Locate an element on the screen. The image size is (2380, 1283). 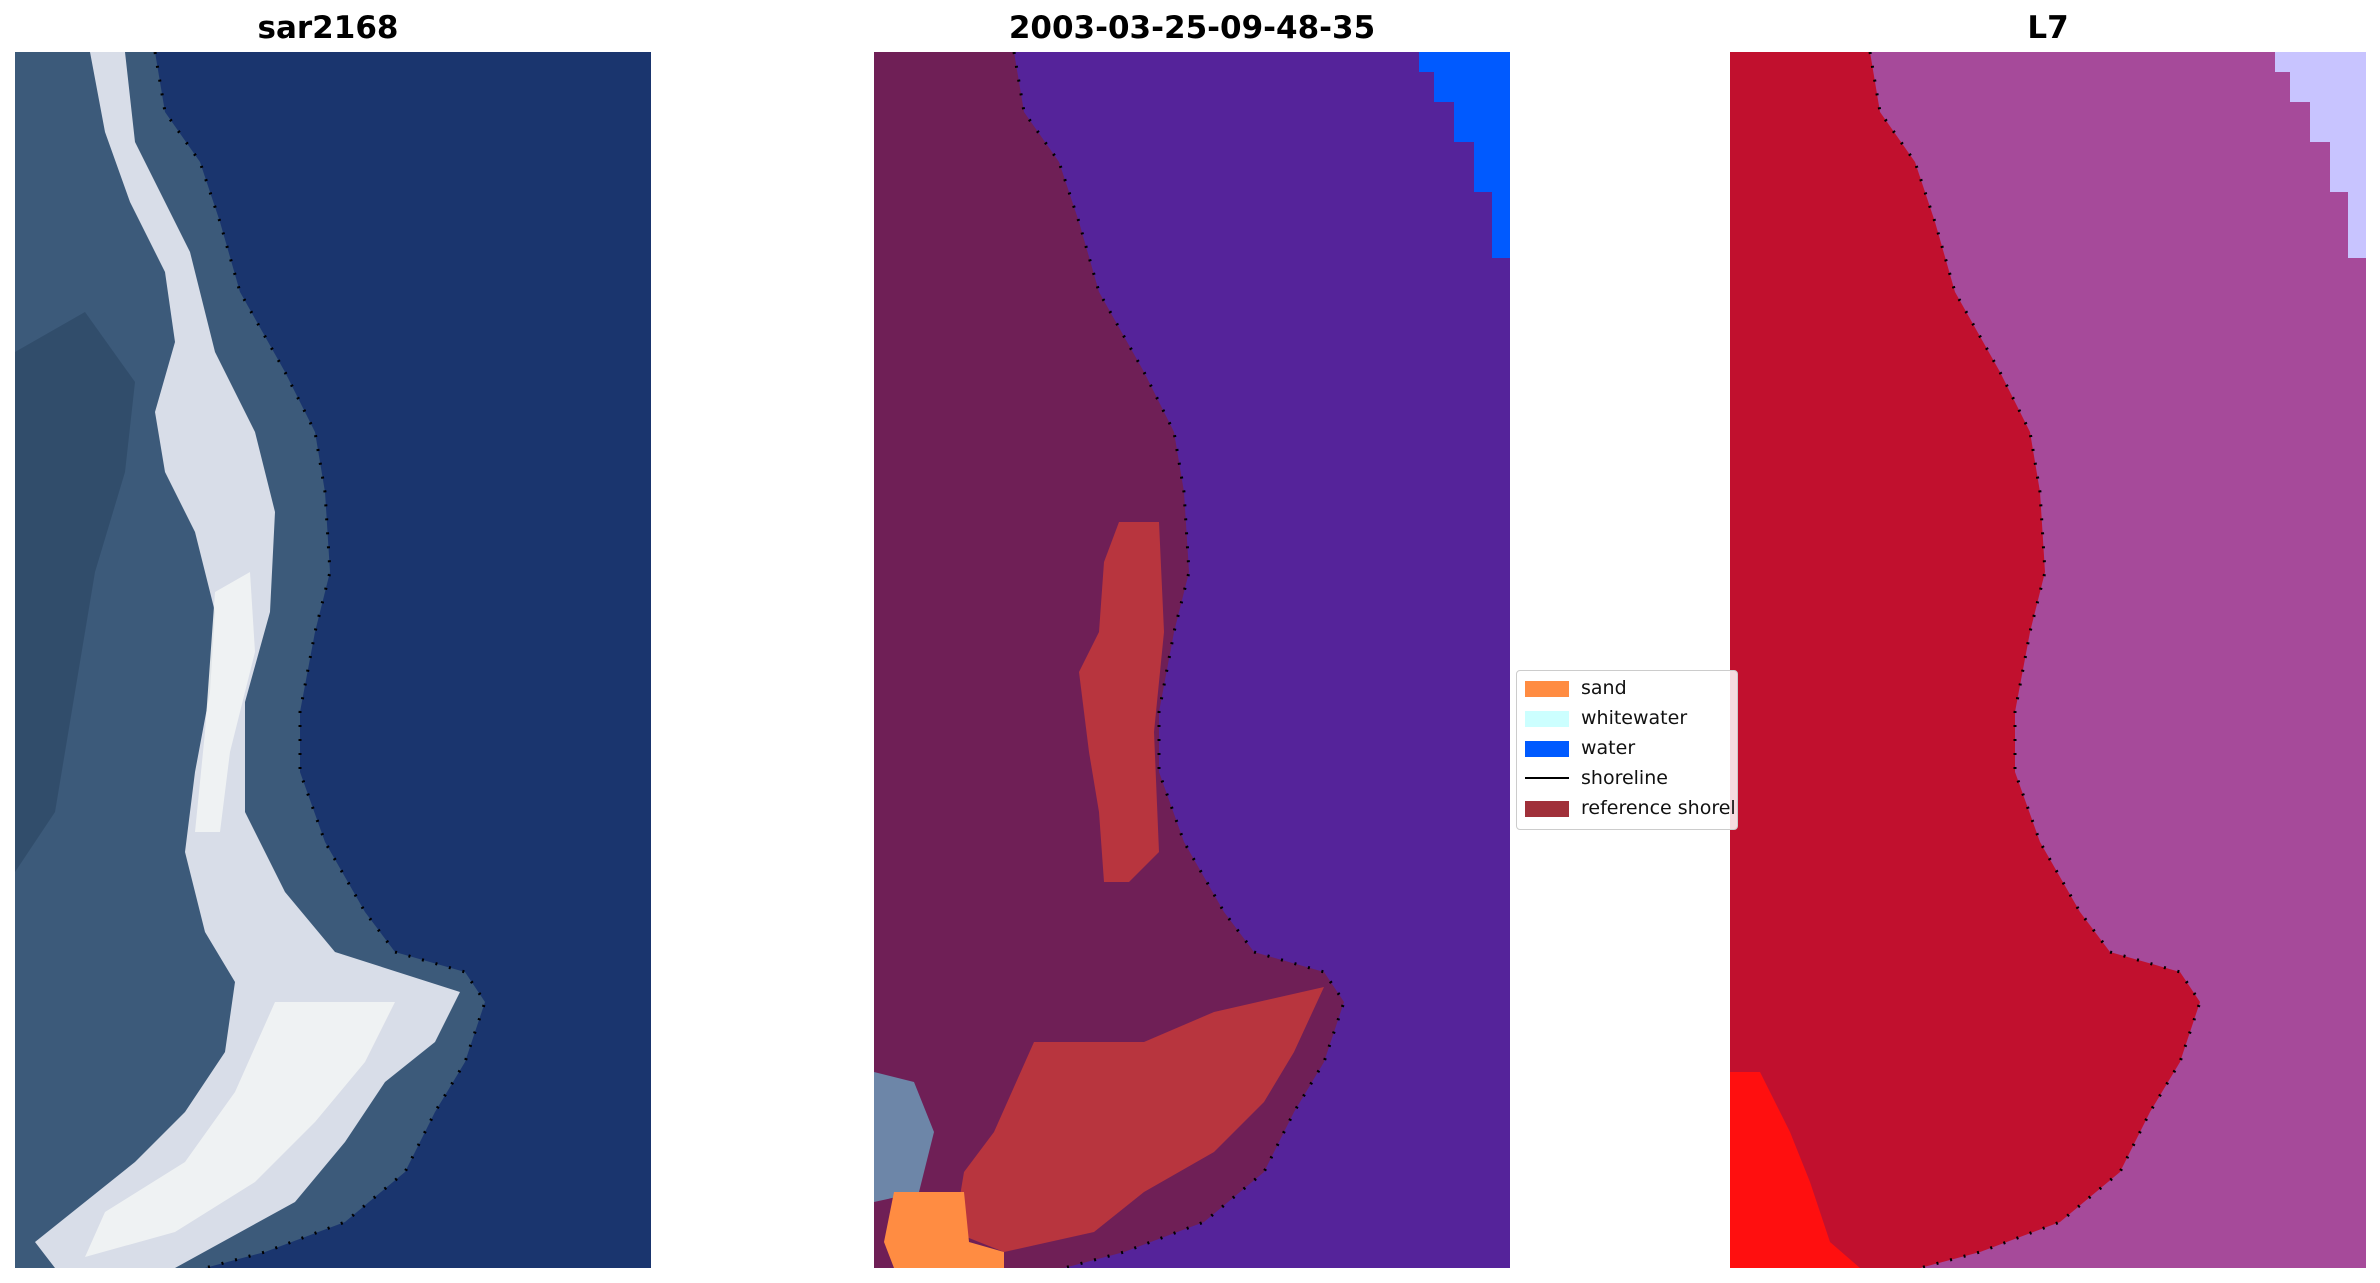
shoreline-l7 is located at coordinates (2035, 660).